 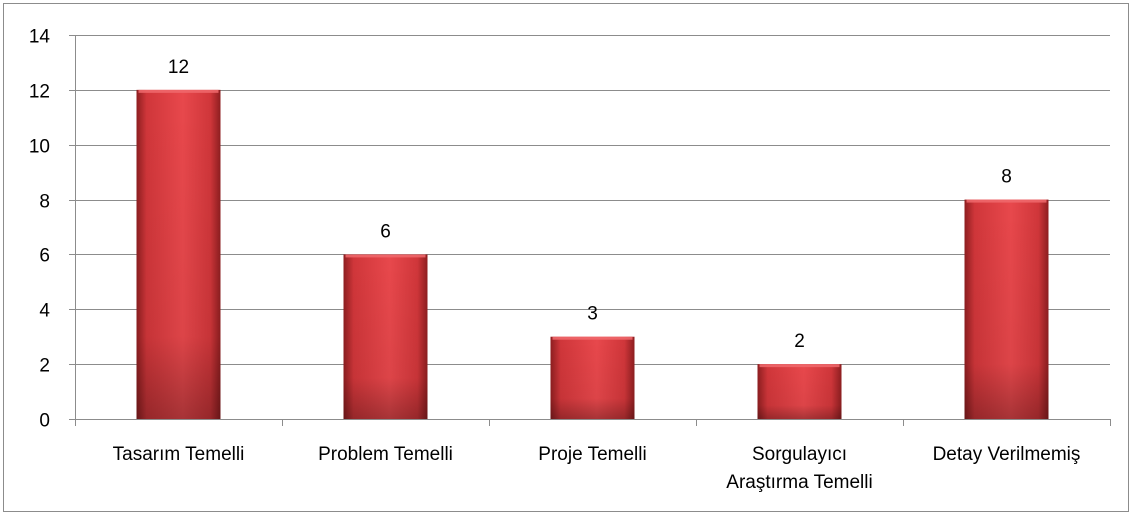 I want to click on data-label: 3, so click(x=592, y=314).